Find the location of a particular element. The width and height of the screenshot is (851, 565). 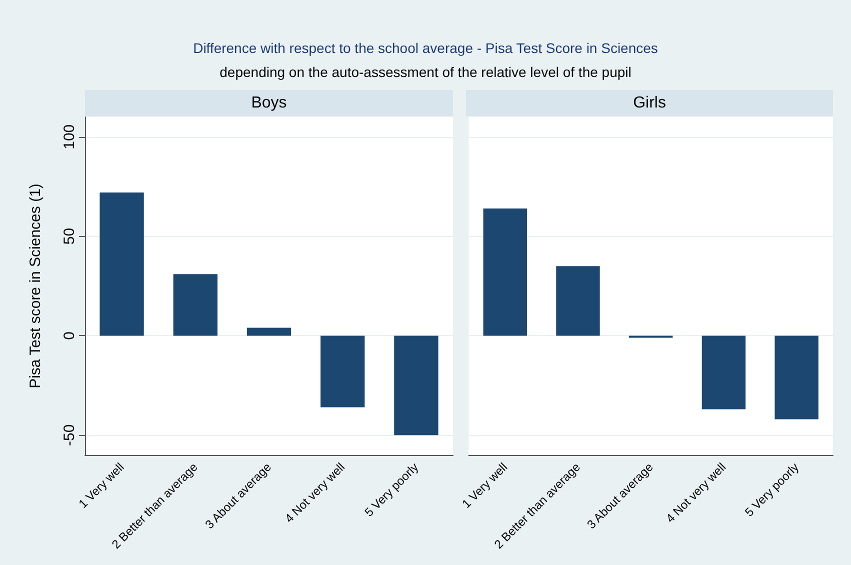

y-tick-label: -50 is located at coordinates (69, 435).